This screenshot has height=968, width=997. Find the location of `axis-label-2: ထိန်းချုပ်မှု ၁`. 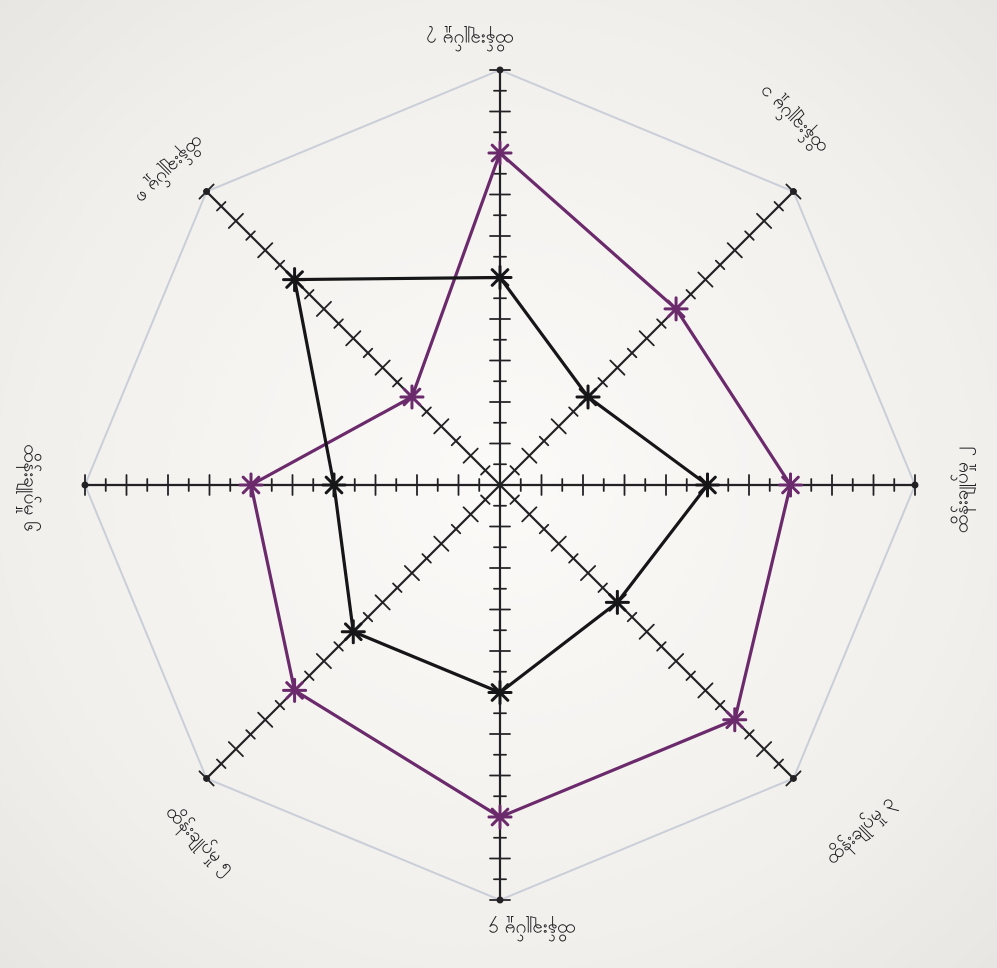

axis-label-2: ထိန်းချုပ်မှု ၁ is located at coordinates (793, 119).